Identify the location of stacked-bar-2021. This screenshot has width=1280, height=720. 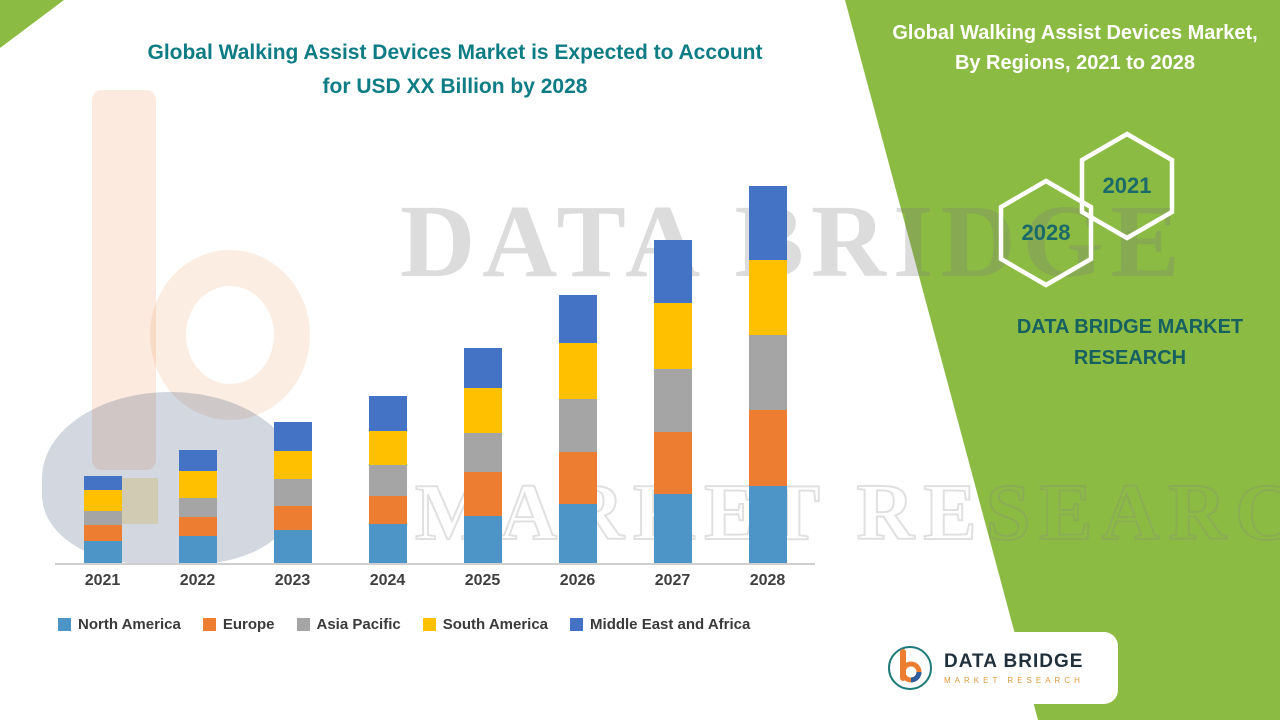
(102, 519).